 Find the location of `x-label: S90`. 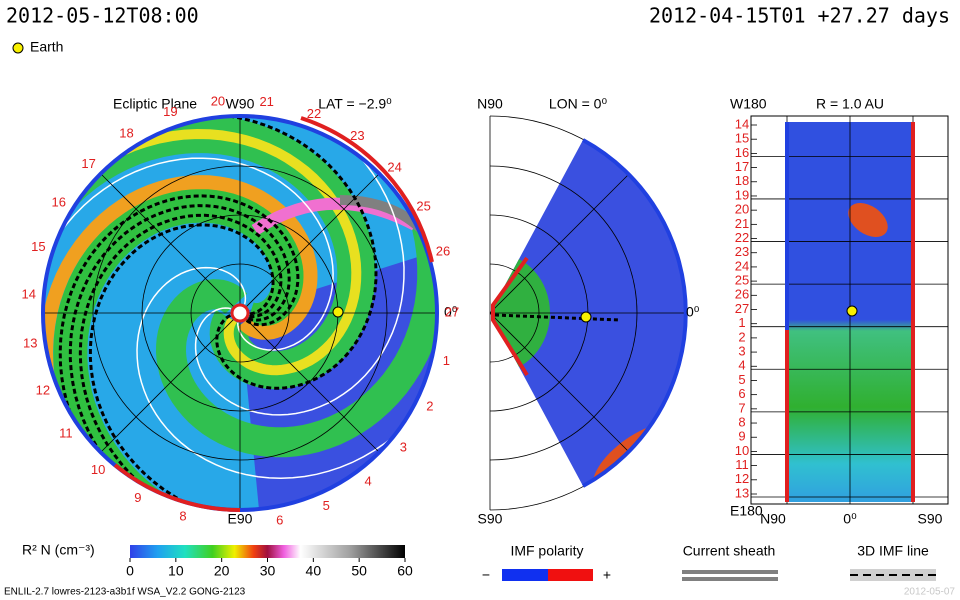

x-label: S90 is located at coordinates (930, 519).